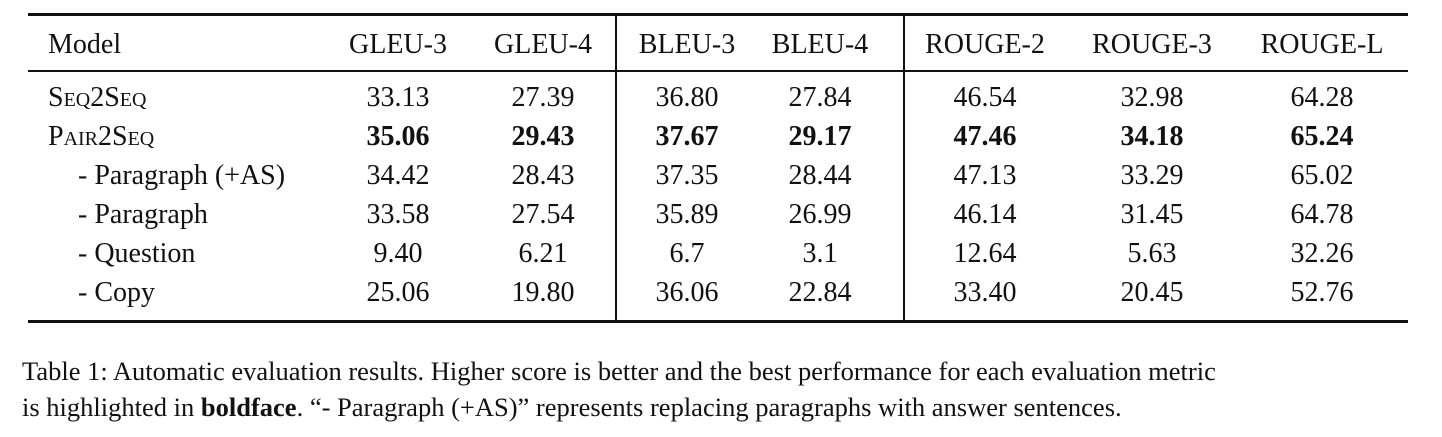 The height and width of the screenshot is (437, 1442). Describe the element at coordinates (543, 292) in the screenshot. I see `cell-value: 19.80` at that location.